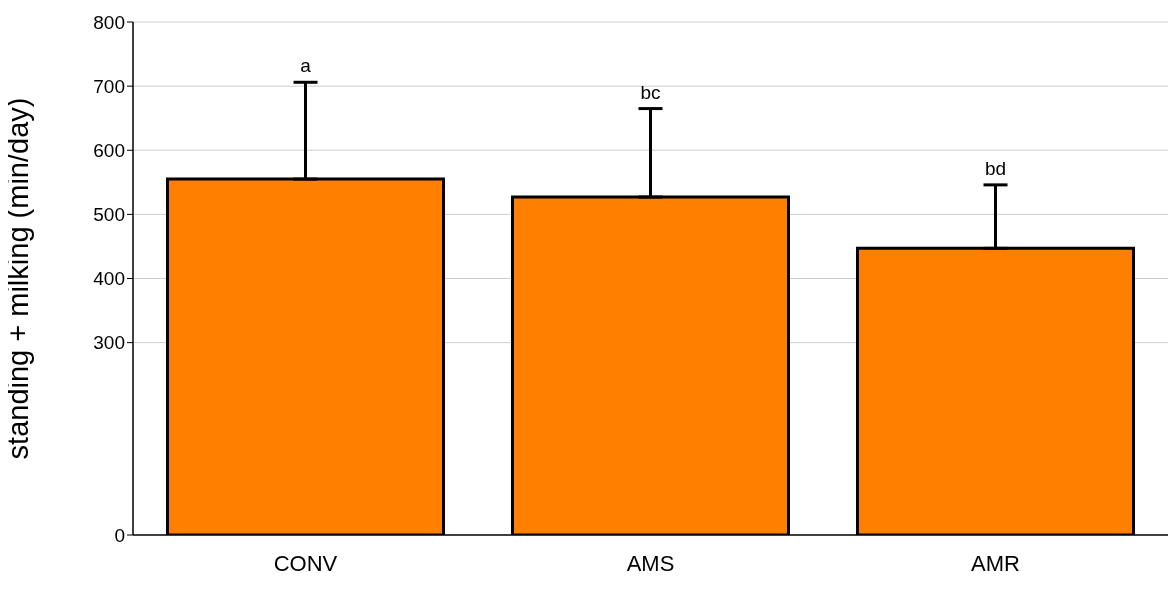 Image resolution: width=1172 pixels, height=590 pixels. Describe the element at coordinates (18, 278) in the screenshot. I see `y-axis-title: standing + milking (min/day)` at that location.